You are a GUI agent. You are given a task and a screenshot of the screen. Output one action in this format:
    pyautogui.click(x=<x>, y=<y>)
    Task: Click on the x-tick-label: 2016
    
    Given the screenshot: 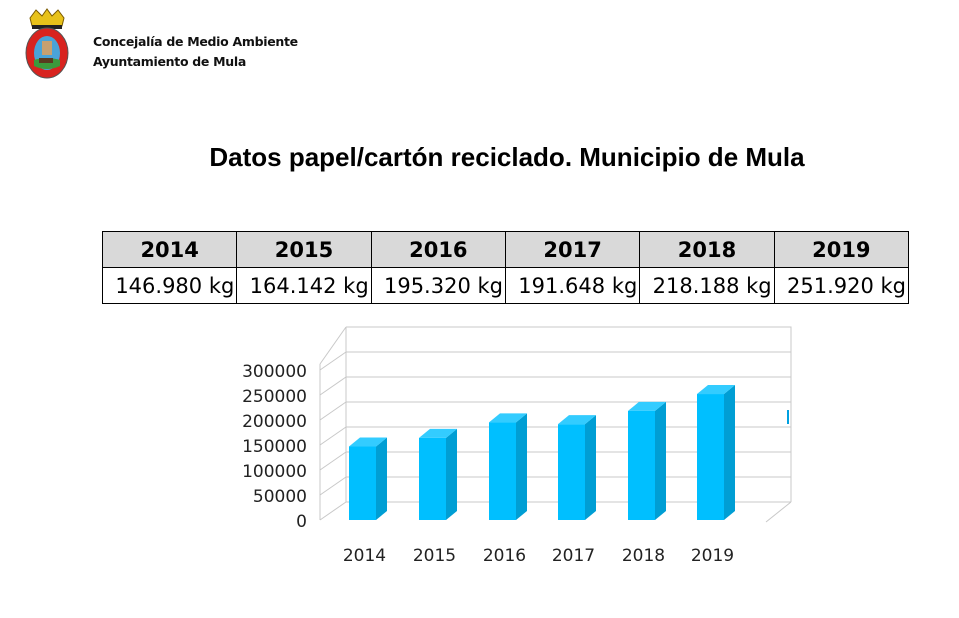 What is the action you would take?
    pyautogui.click(x=504, y=556)
    